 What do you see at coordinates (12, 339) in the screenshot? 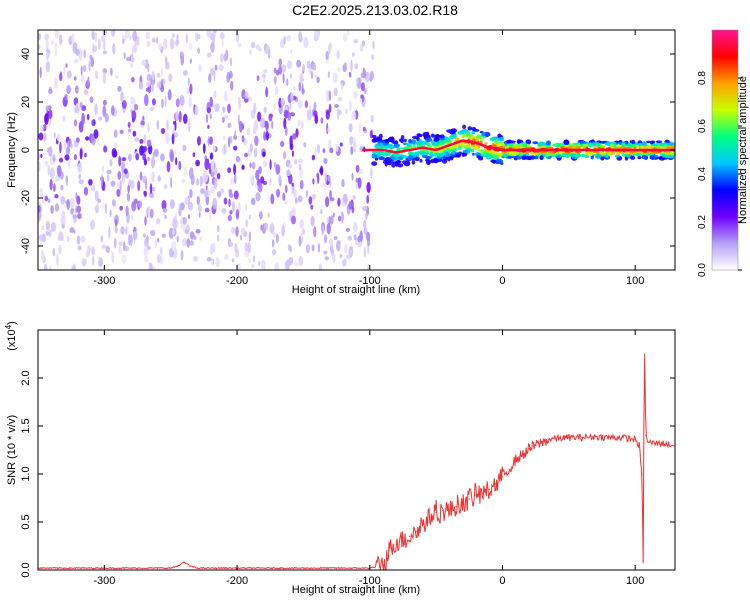
I see `snr-y-scale-base: (x10` at bounding box center [12, 339].